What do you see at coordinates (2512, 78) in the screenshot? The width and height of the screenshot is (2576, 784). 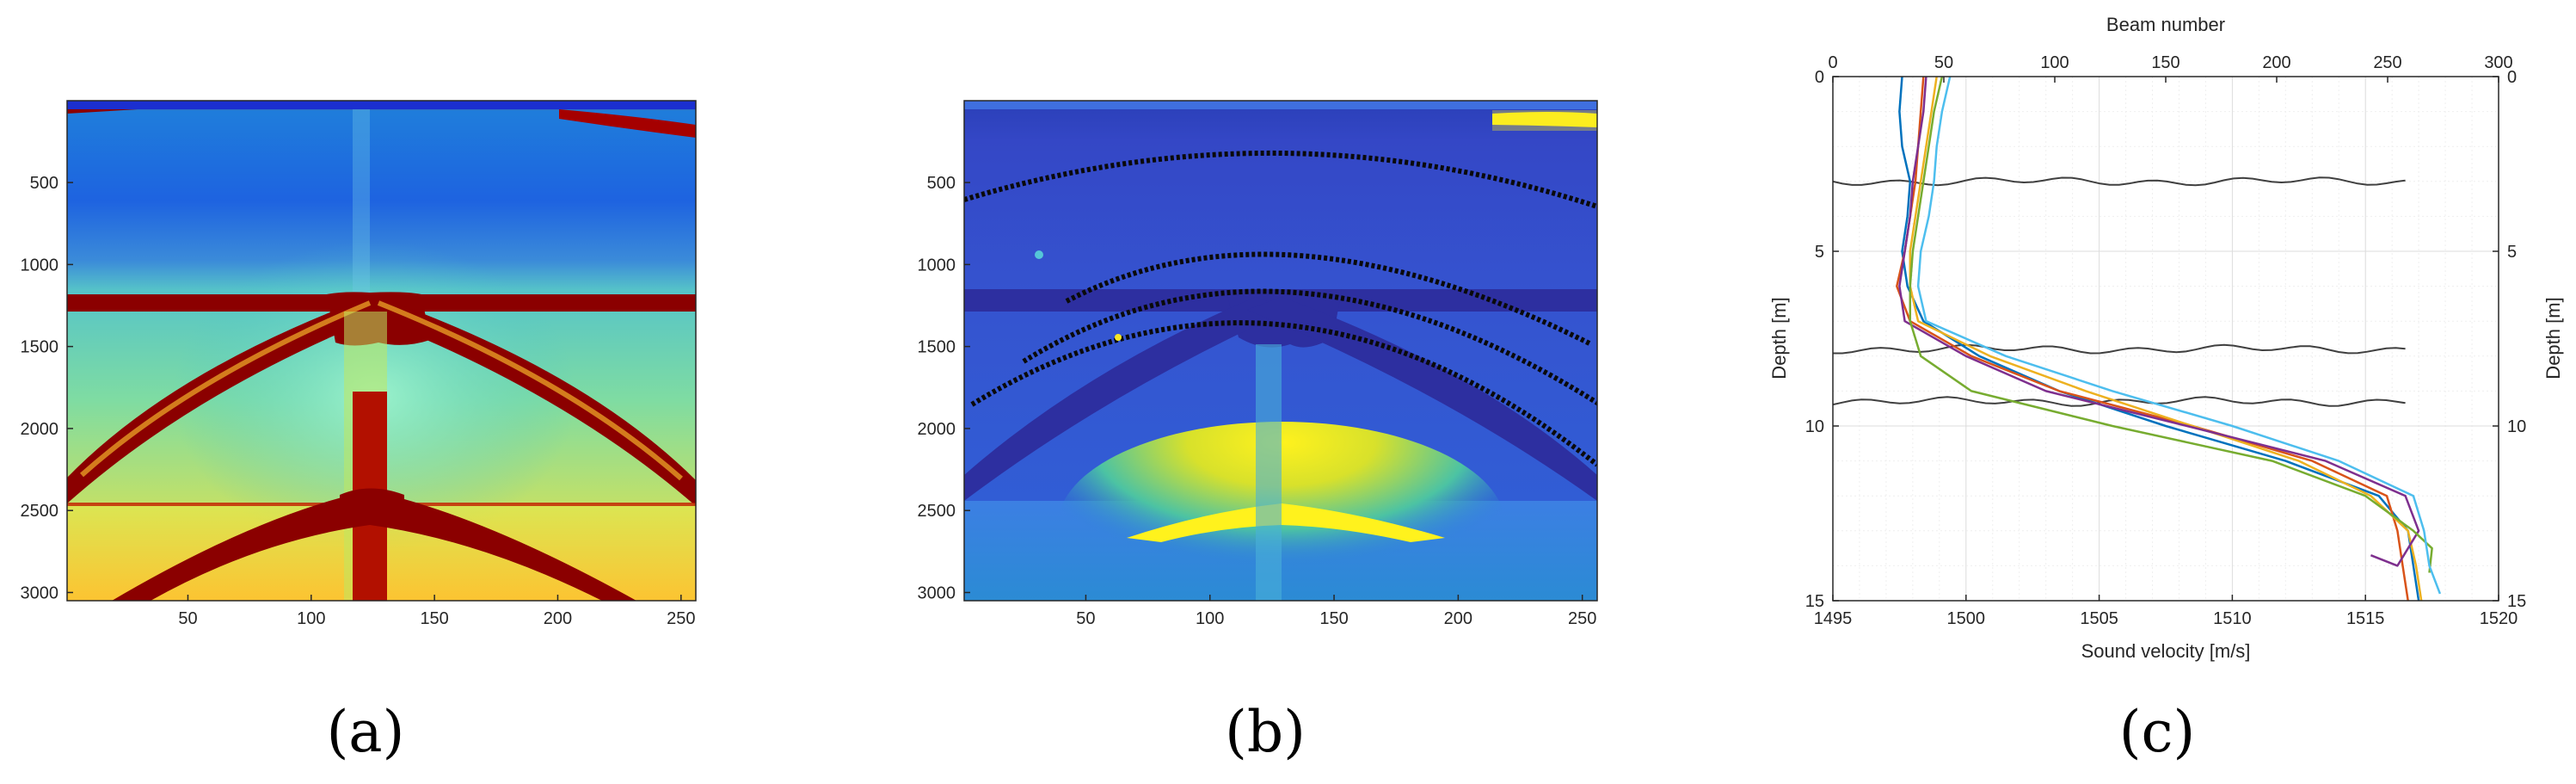 I see `panel-c-y2-tick-label: 0` at bounding box center [2512, 78].